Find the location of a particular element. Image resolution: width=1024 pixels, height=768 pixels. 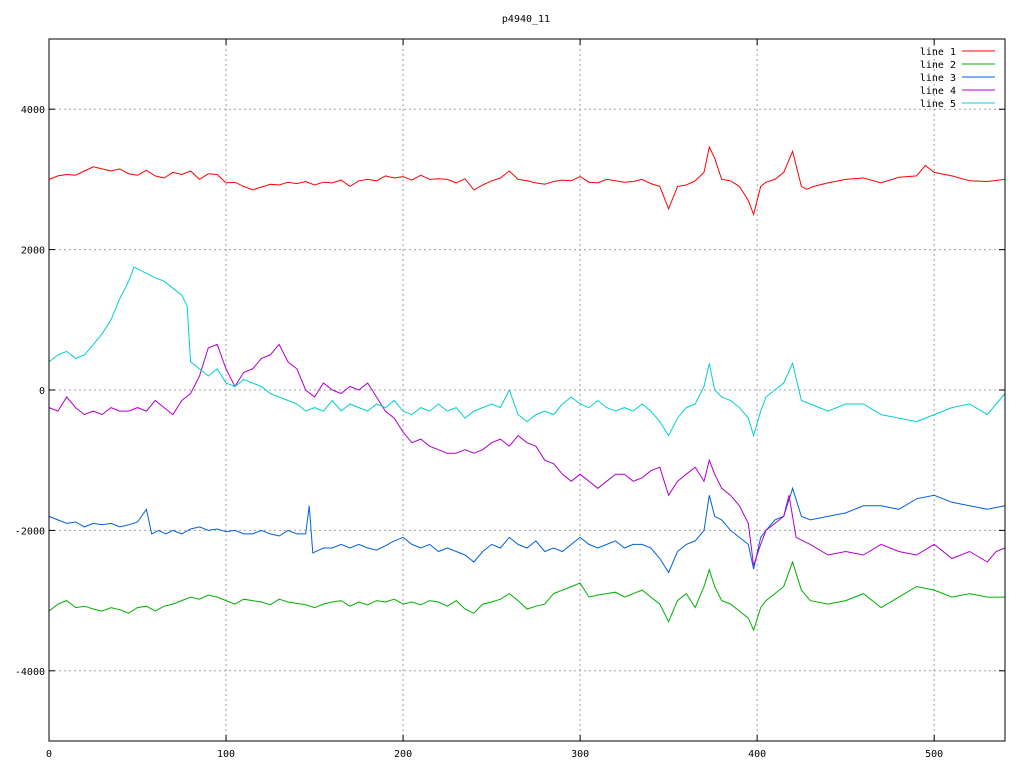

legend-label-5: line 5 is located at coordinates (938, 104).